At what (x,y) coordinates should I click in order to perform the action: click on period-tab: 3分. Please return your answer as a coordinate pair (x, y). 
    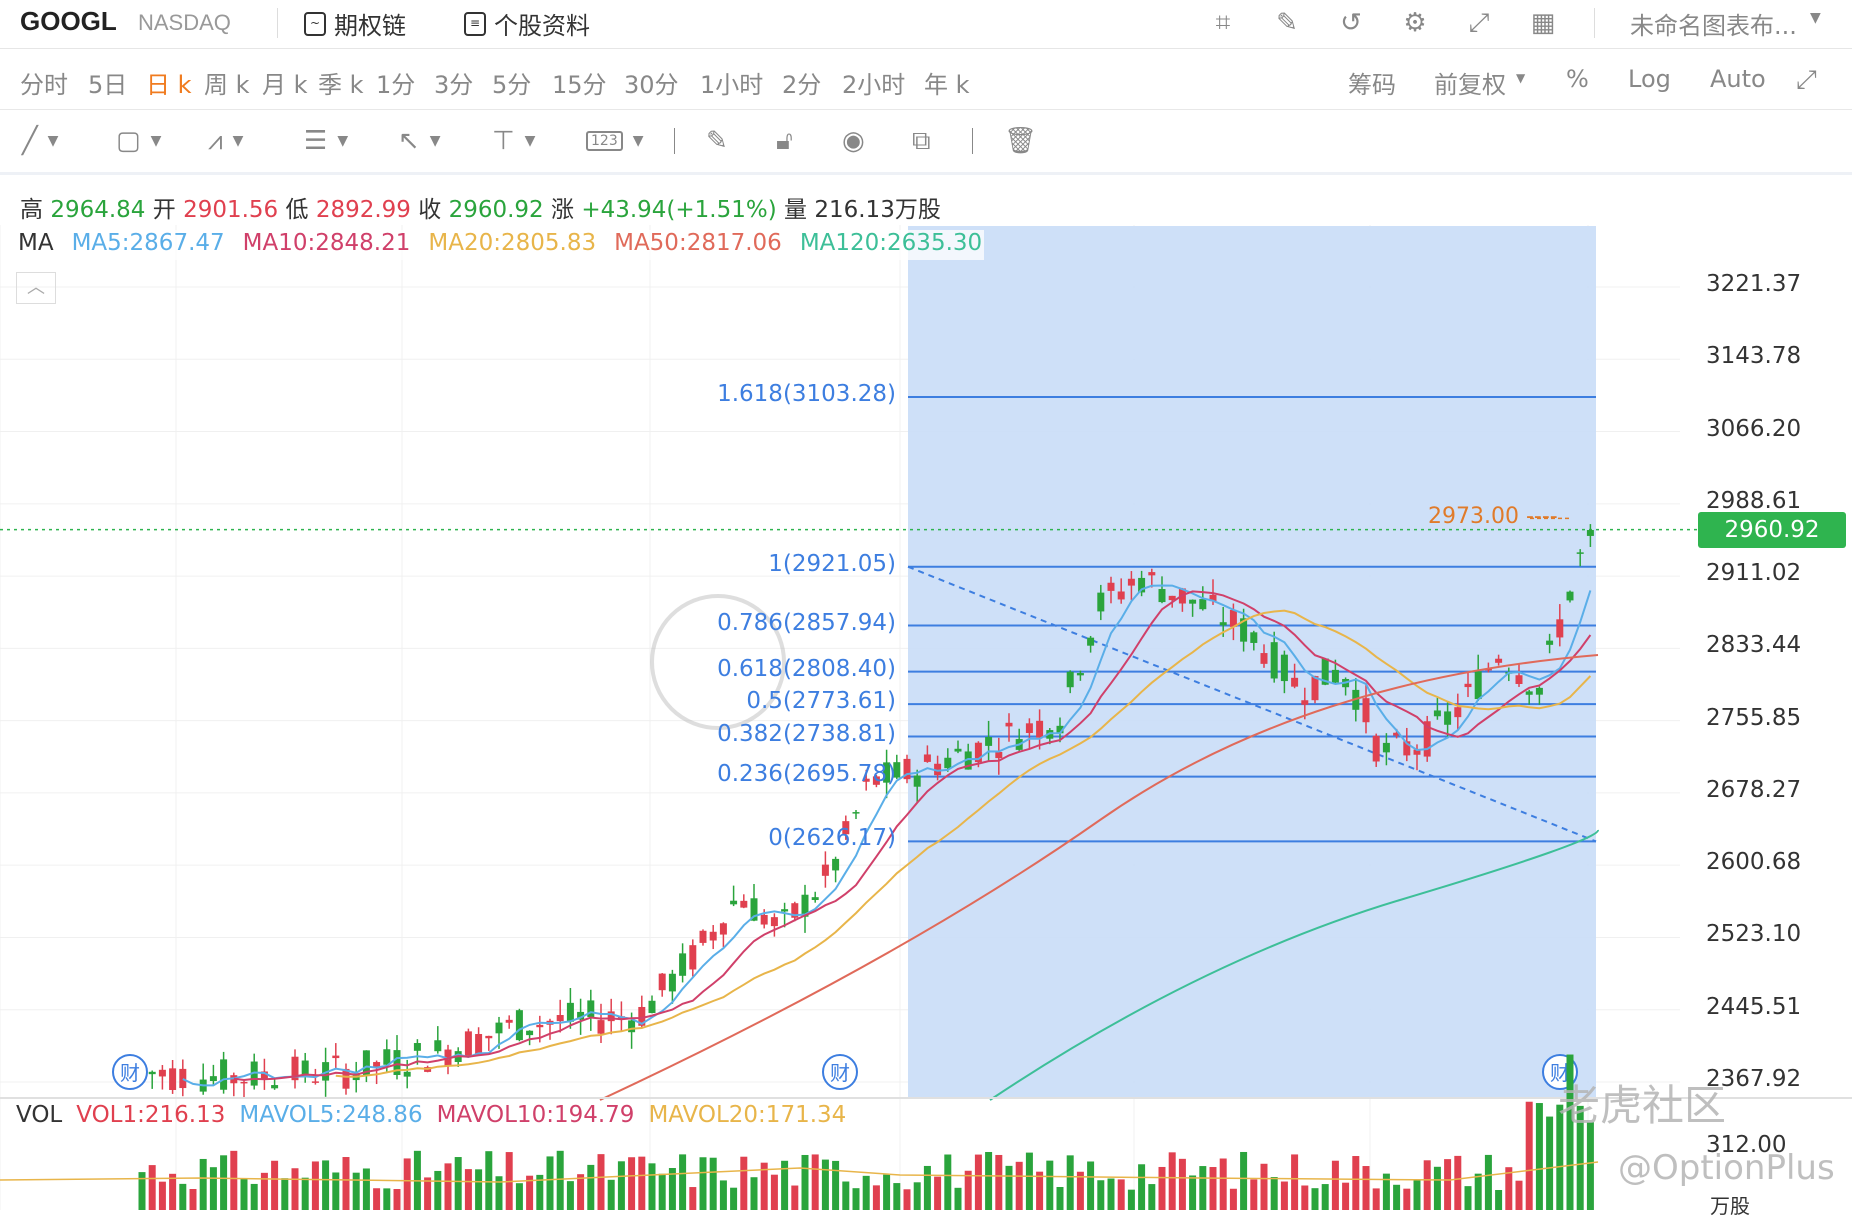
    Looking at the image, I should click on (454, 85).